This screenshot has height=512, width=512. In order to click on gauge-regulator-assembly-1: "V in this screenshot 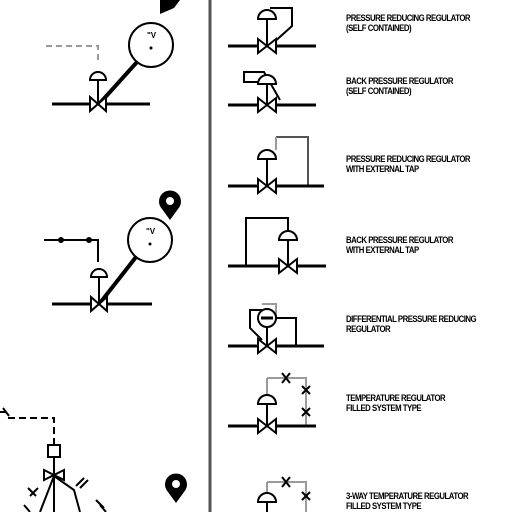, I will do `click(110, 68)`.